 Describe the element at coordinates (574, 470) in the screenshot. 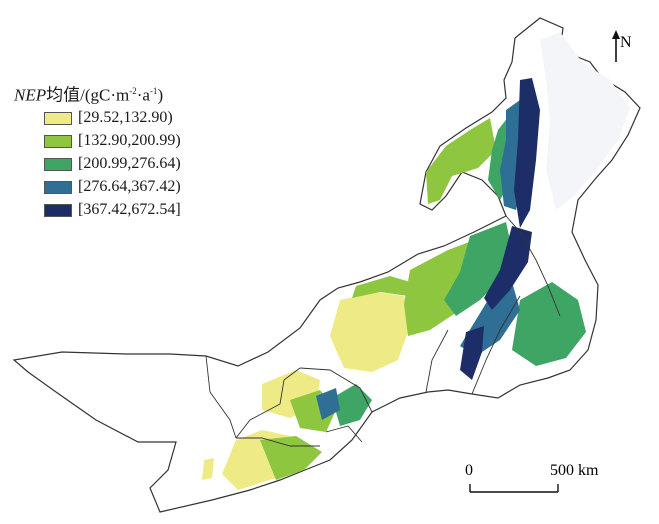

I see `scale-max-label: 500 km` at that location.